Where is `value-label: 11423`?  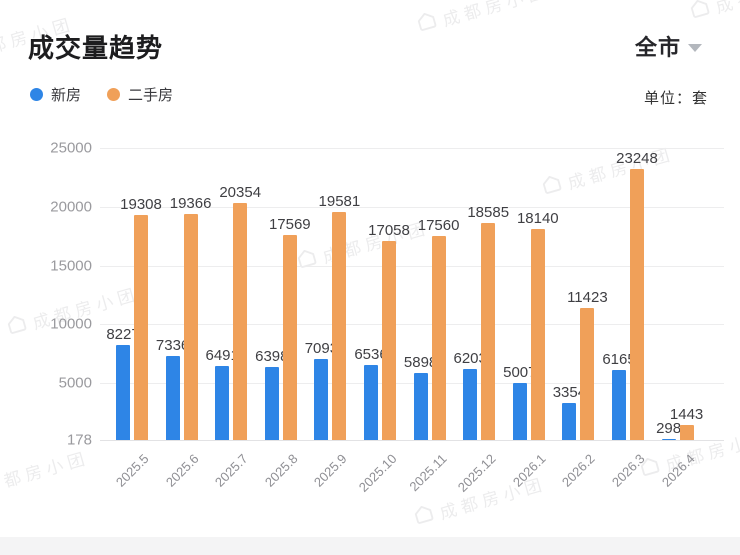
value-label: 11423 is located at coordinates (587, 297).